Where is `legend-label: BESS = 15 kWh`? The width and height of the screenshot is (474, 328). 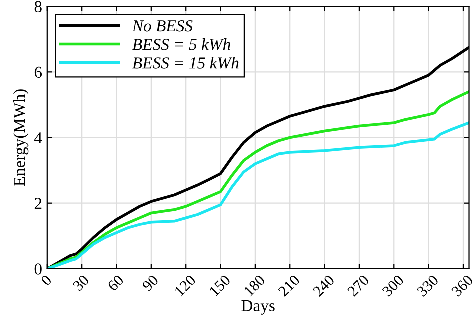
legend-label: BESS = 15 kWh is located at coordinates (185, 63).